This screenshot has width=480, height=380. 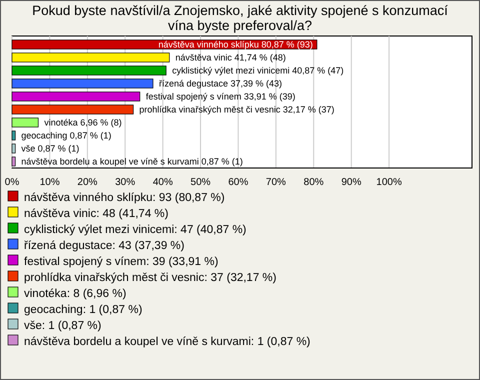 I want to click on category-label: řízená degustace 37,39 % (43), so click(x=220, y=83).